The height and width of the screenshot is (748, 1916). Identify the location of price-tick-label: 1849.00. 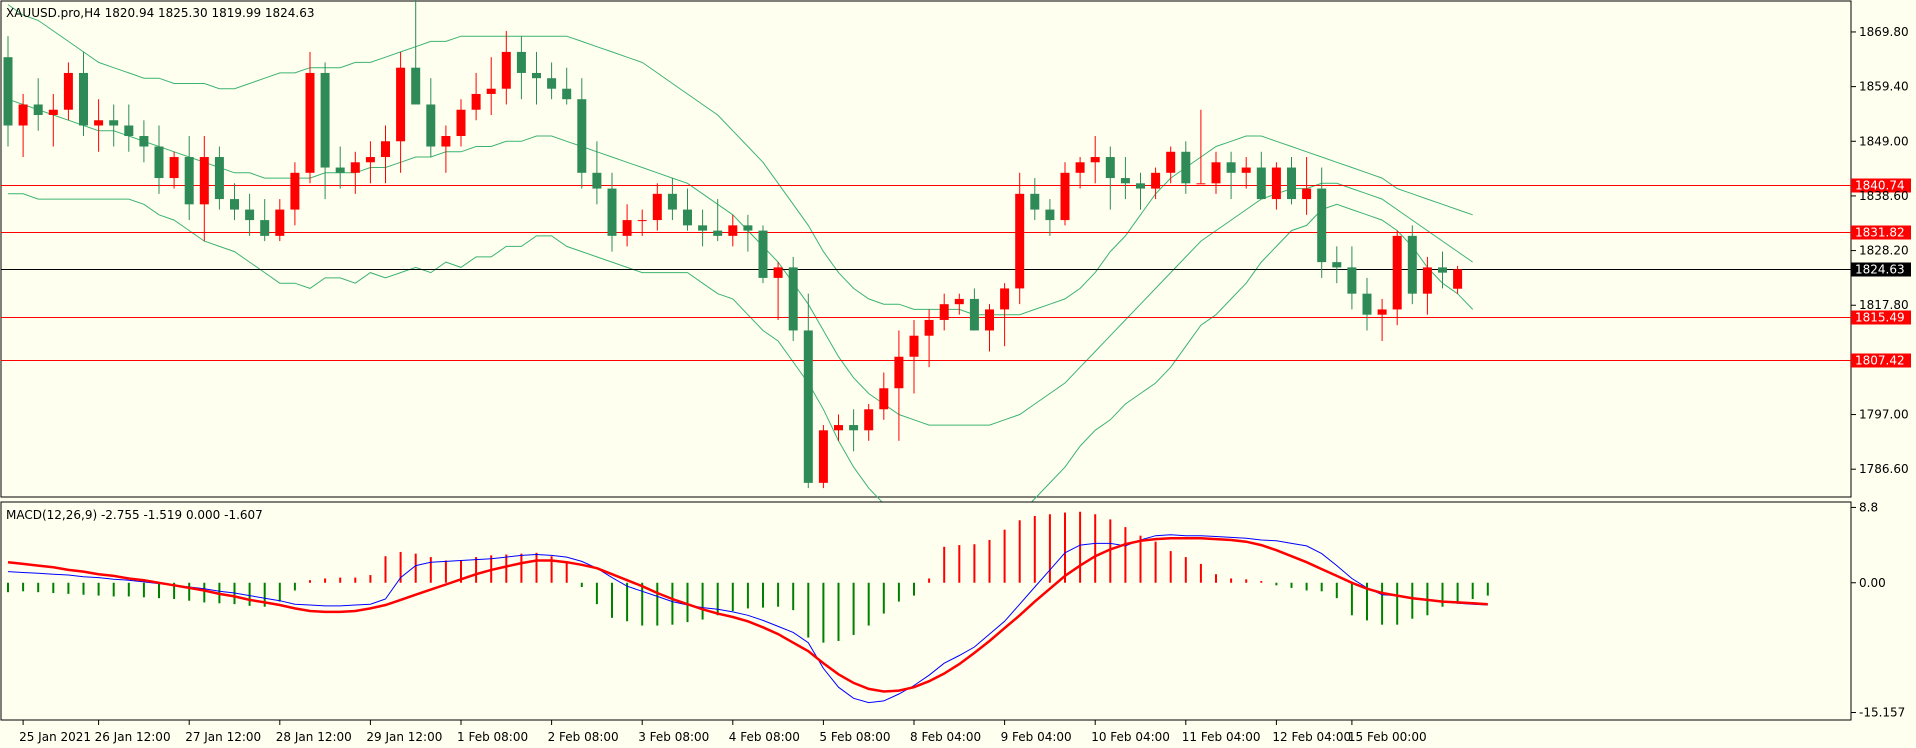
(1884, 141).